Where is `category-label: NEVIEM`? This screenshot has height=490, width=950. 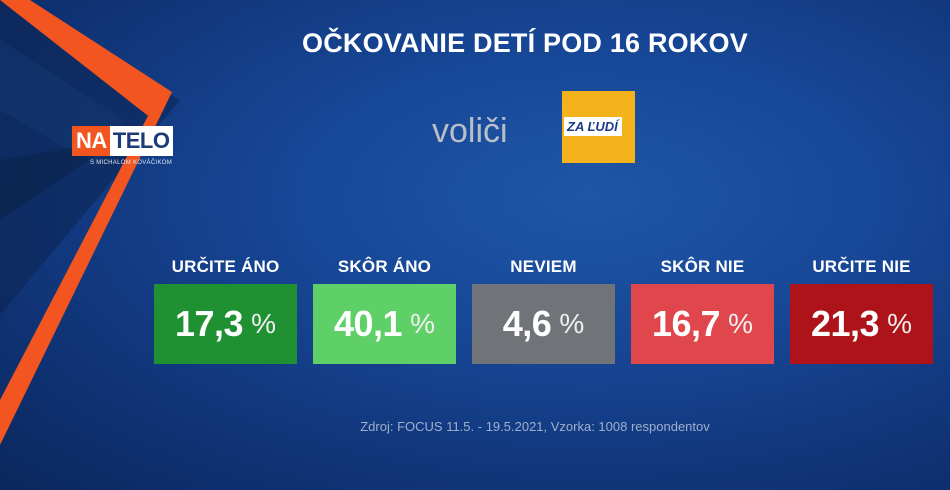 category-label: NEVIEM is located at coordinates (543, 266).